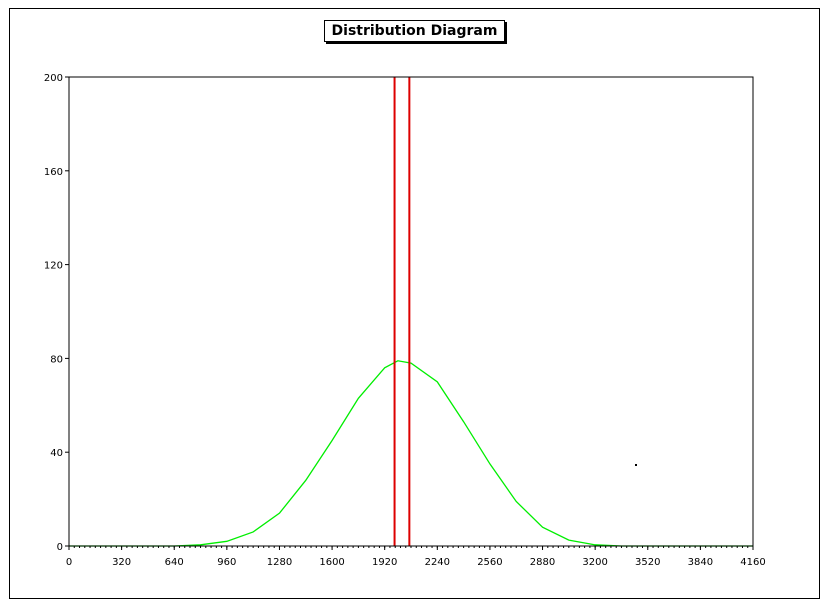 The image size is (829, 607). I want to click on x-tick-label: 2560, so click(489, 562).